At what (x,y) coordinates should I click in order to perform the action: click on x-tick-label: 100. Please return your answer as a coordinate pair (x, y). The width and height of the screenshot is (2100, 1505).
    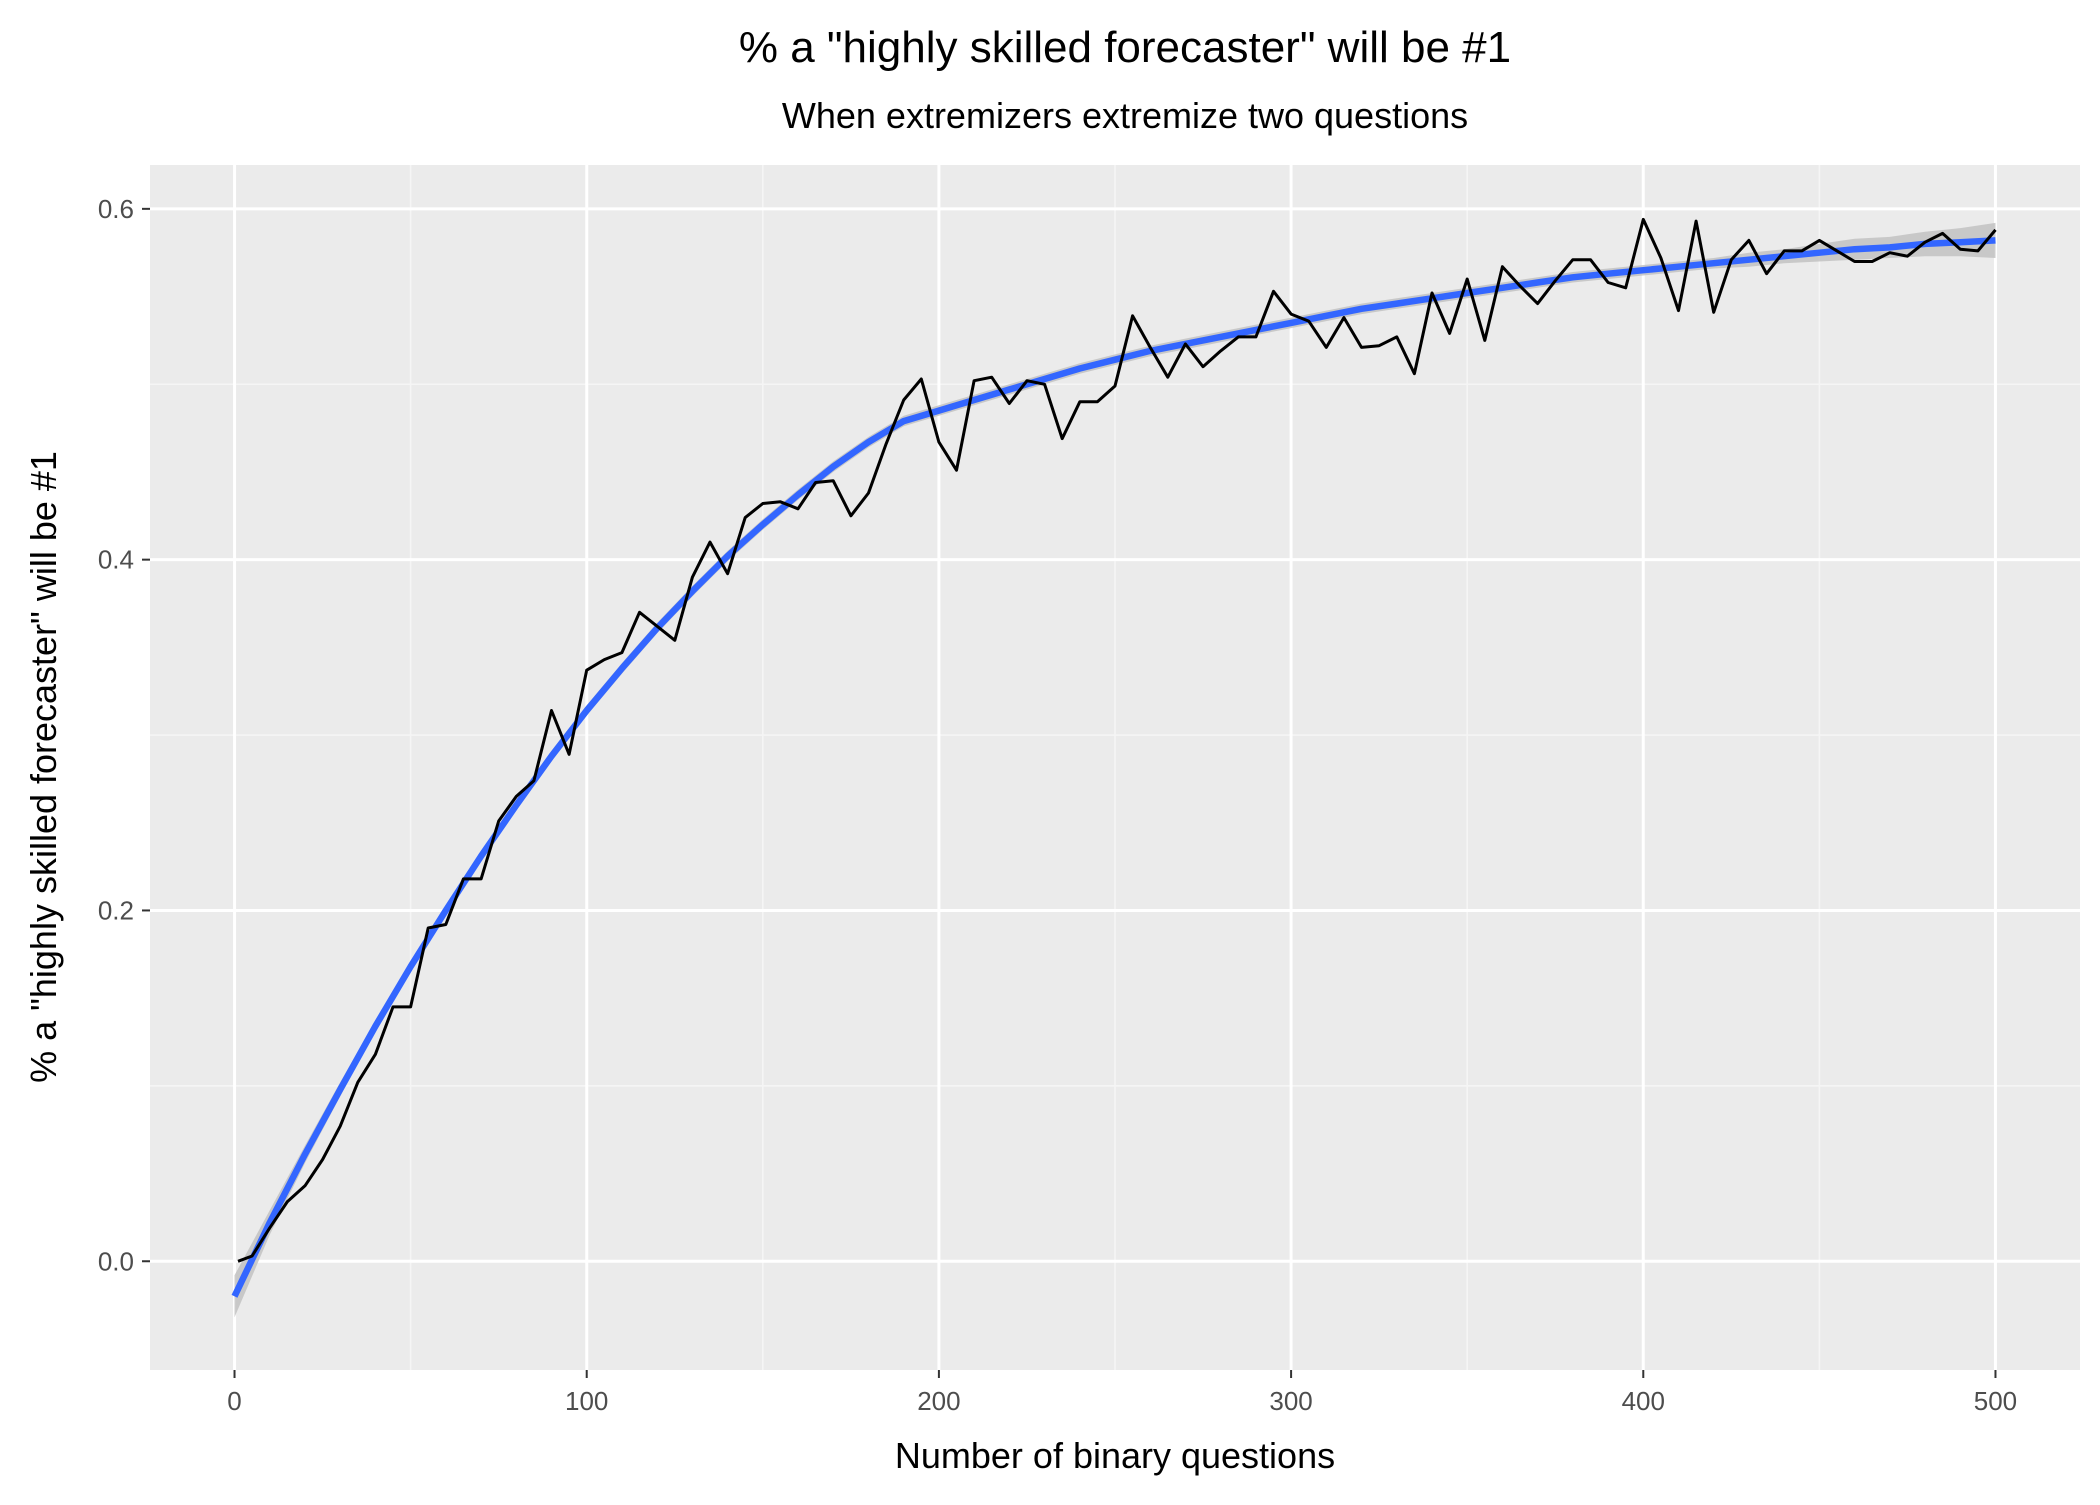
    Looking at the image, I should click on (586, 1401).